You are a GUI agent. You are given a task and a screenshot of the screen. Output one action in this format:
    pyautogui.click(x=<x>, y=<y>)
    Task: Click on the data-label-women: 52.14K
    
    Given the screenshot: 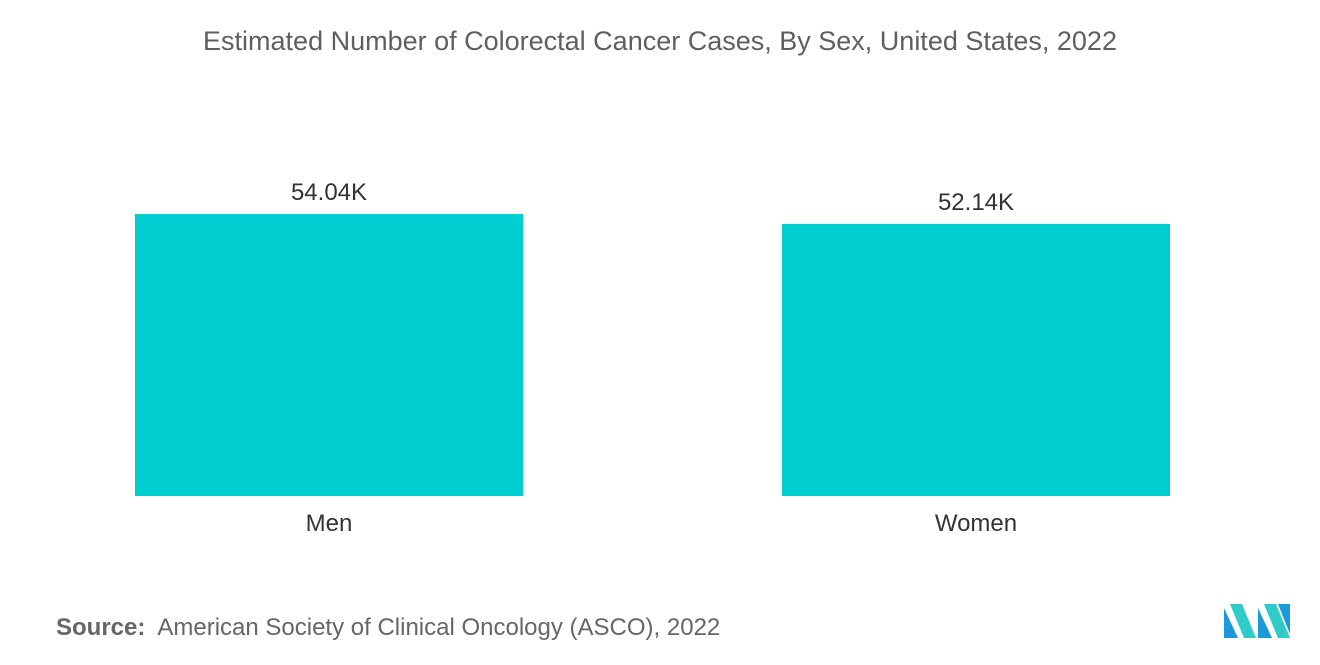 What is the action you would take?
    pyautogui.click(x=976, y=202)
    